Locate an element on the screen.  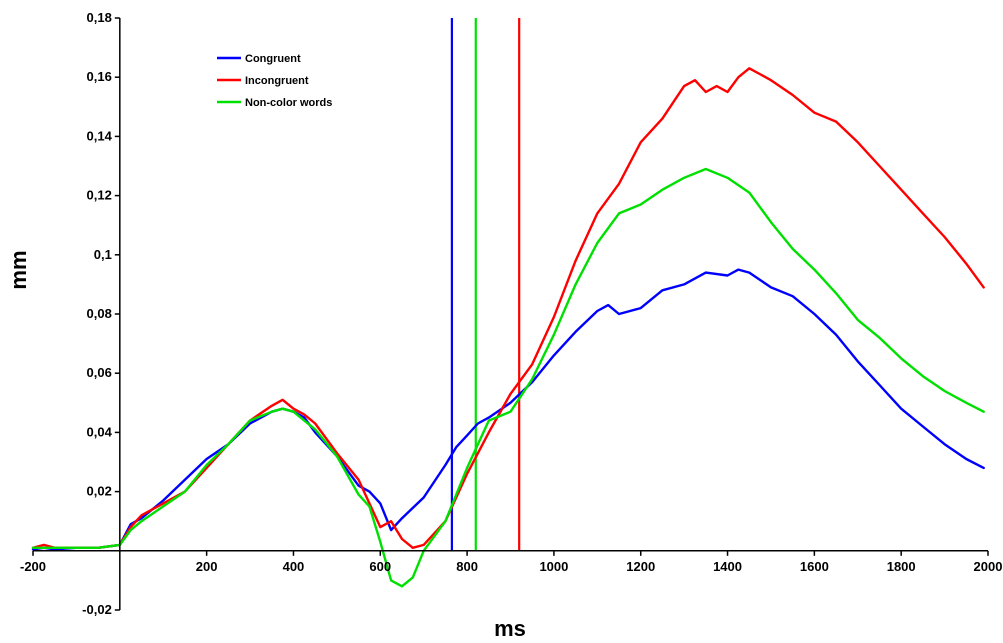
legend-label: Incongruent is located at coordinates (277, 81).